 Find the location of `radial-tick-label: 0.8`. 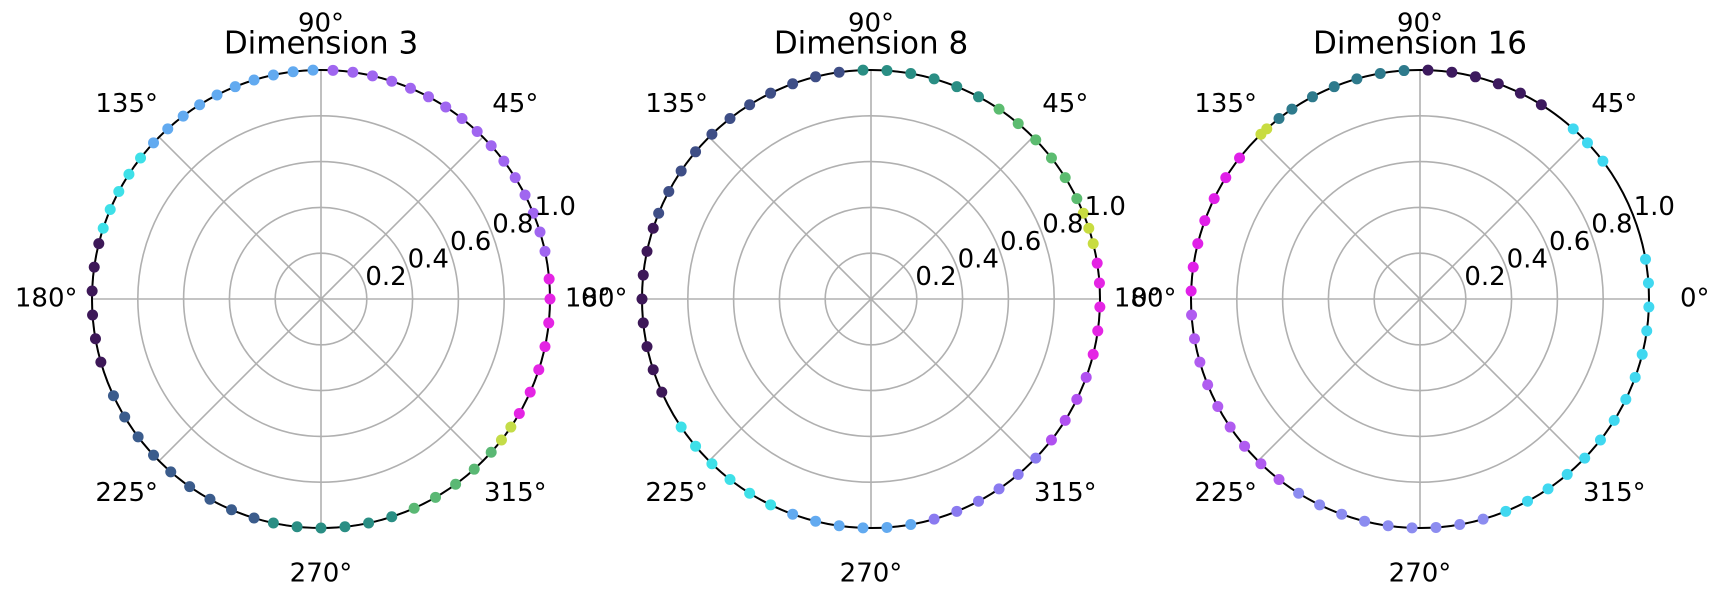

radial-tick-label: 0.8 is located at coordinates (1062, 224).